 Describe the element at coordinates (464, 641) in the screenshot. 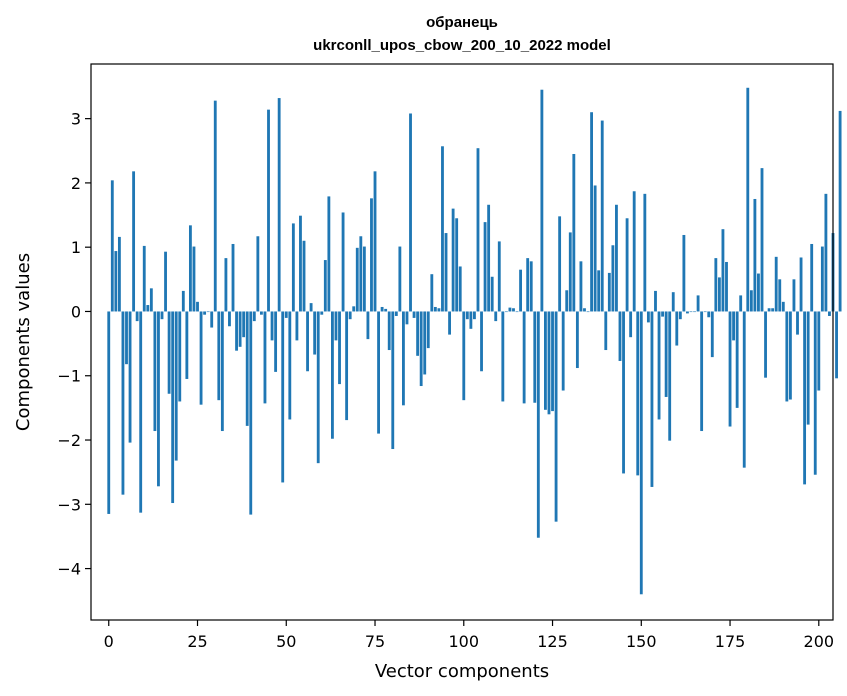

I see `x-tick-label: 100` at that location.